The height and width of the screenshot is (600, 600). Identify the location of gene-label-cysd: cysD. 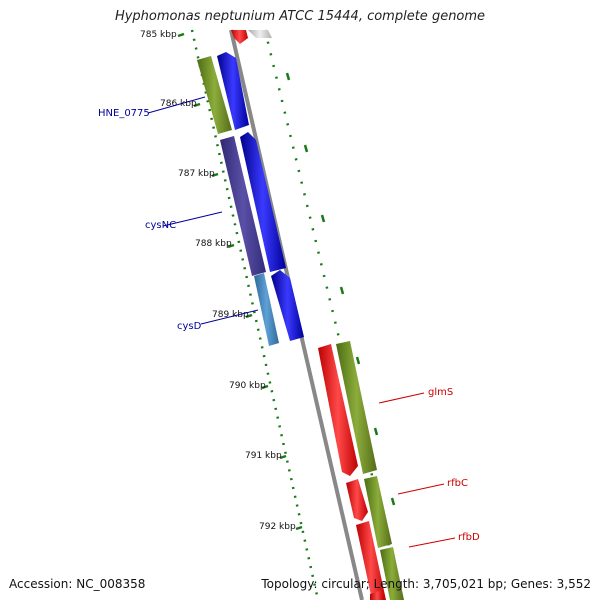
(189, 326).